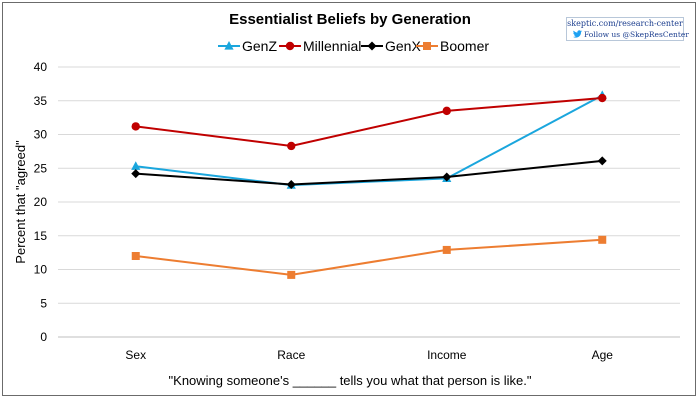 The image size is (700, 400). I want to click on legend-marker-millennial, so click(290, 46).